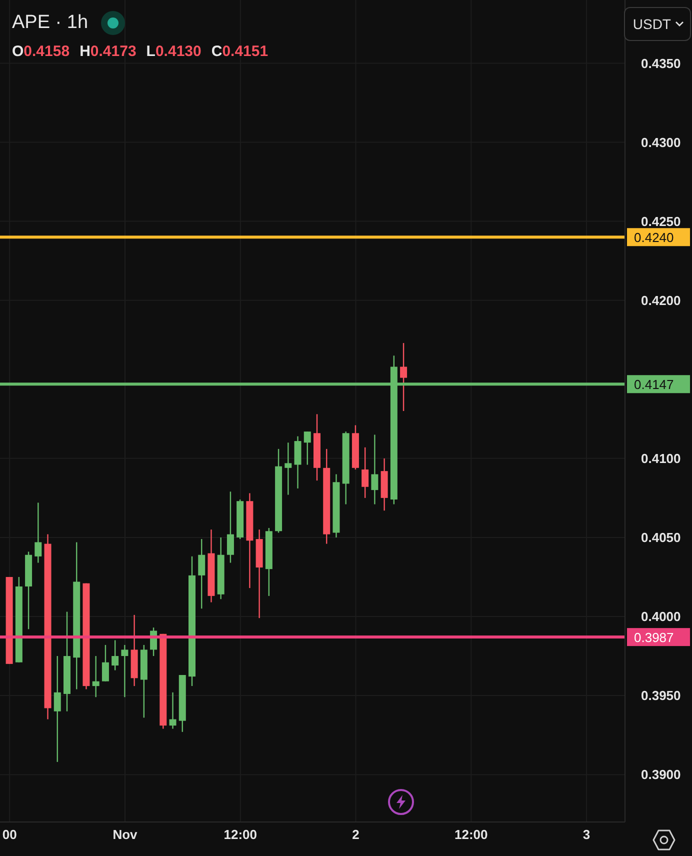 The width and height of the screenshot is (692, 856). What do you see at coordinates (661, 616) in the screenshot?
I see `y-tick-label: 0.4000` at bounding box center [661, 616].